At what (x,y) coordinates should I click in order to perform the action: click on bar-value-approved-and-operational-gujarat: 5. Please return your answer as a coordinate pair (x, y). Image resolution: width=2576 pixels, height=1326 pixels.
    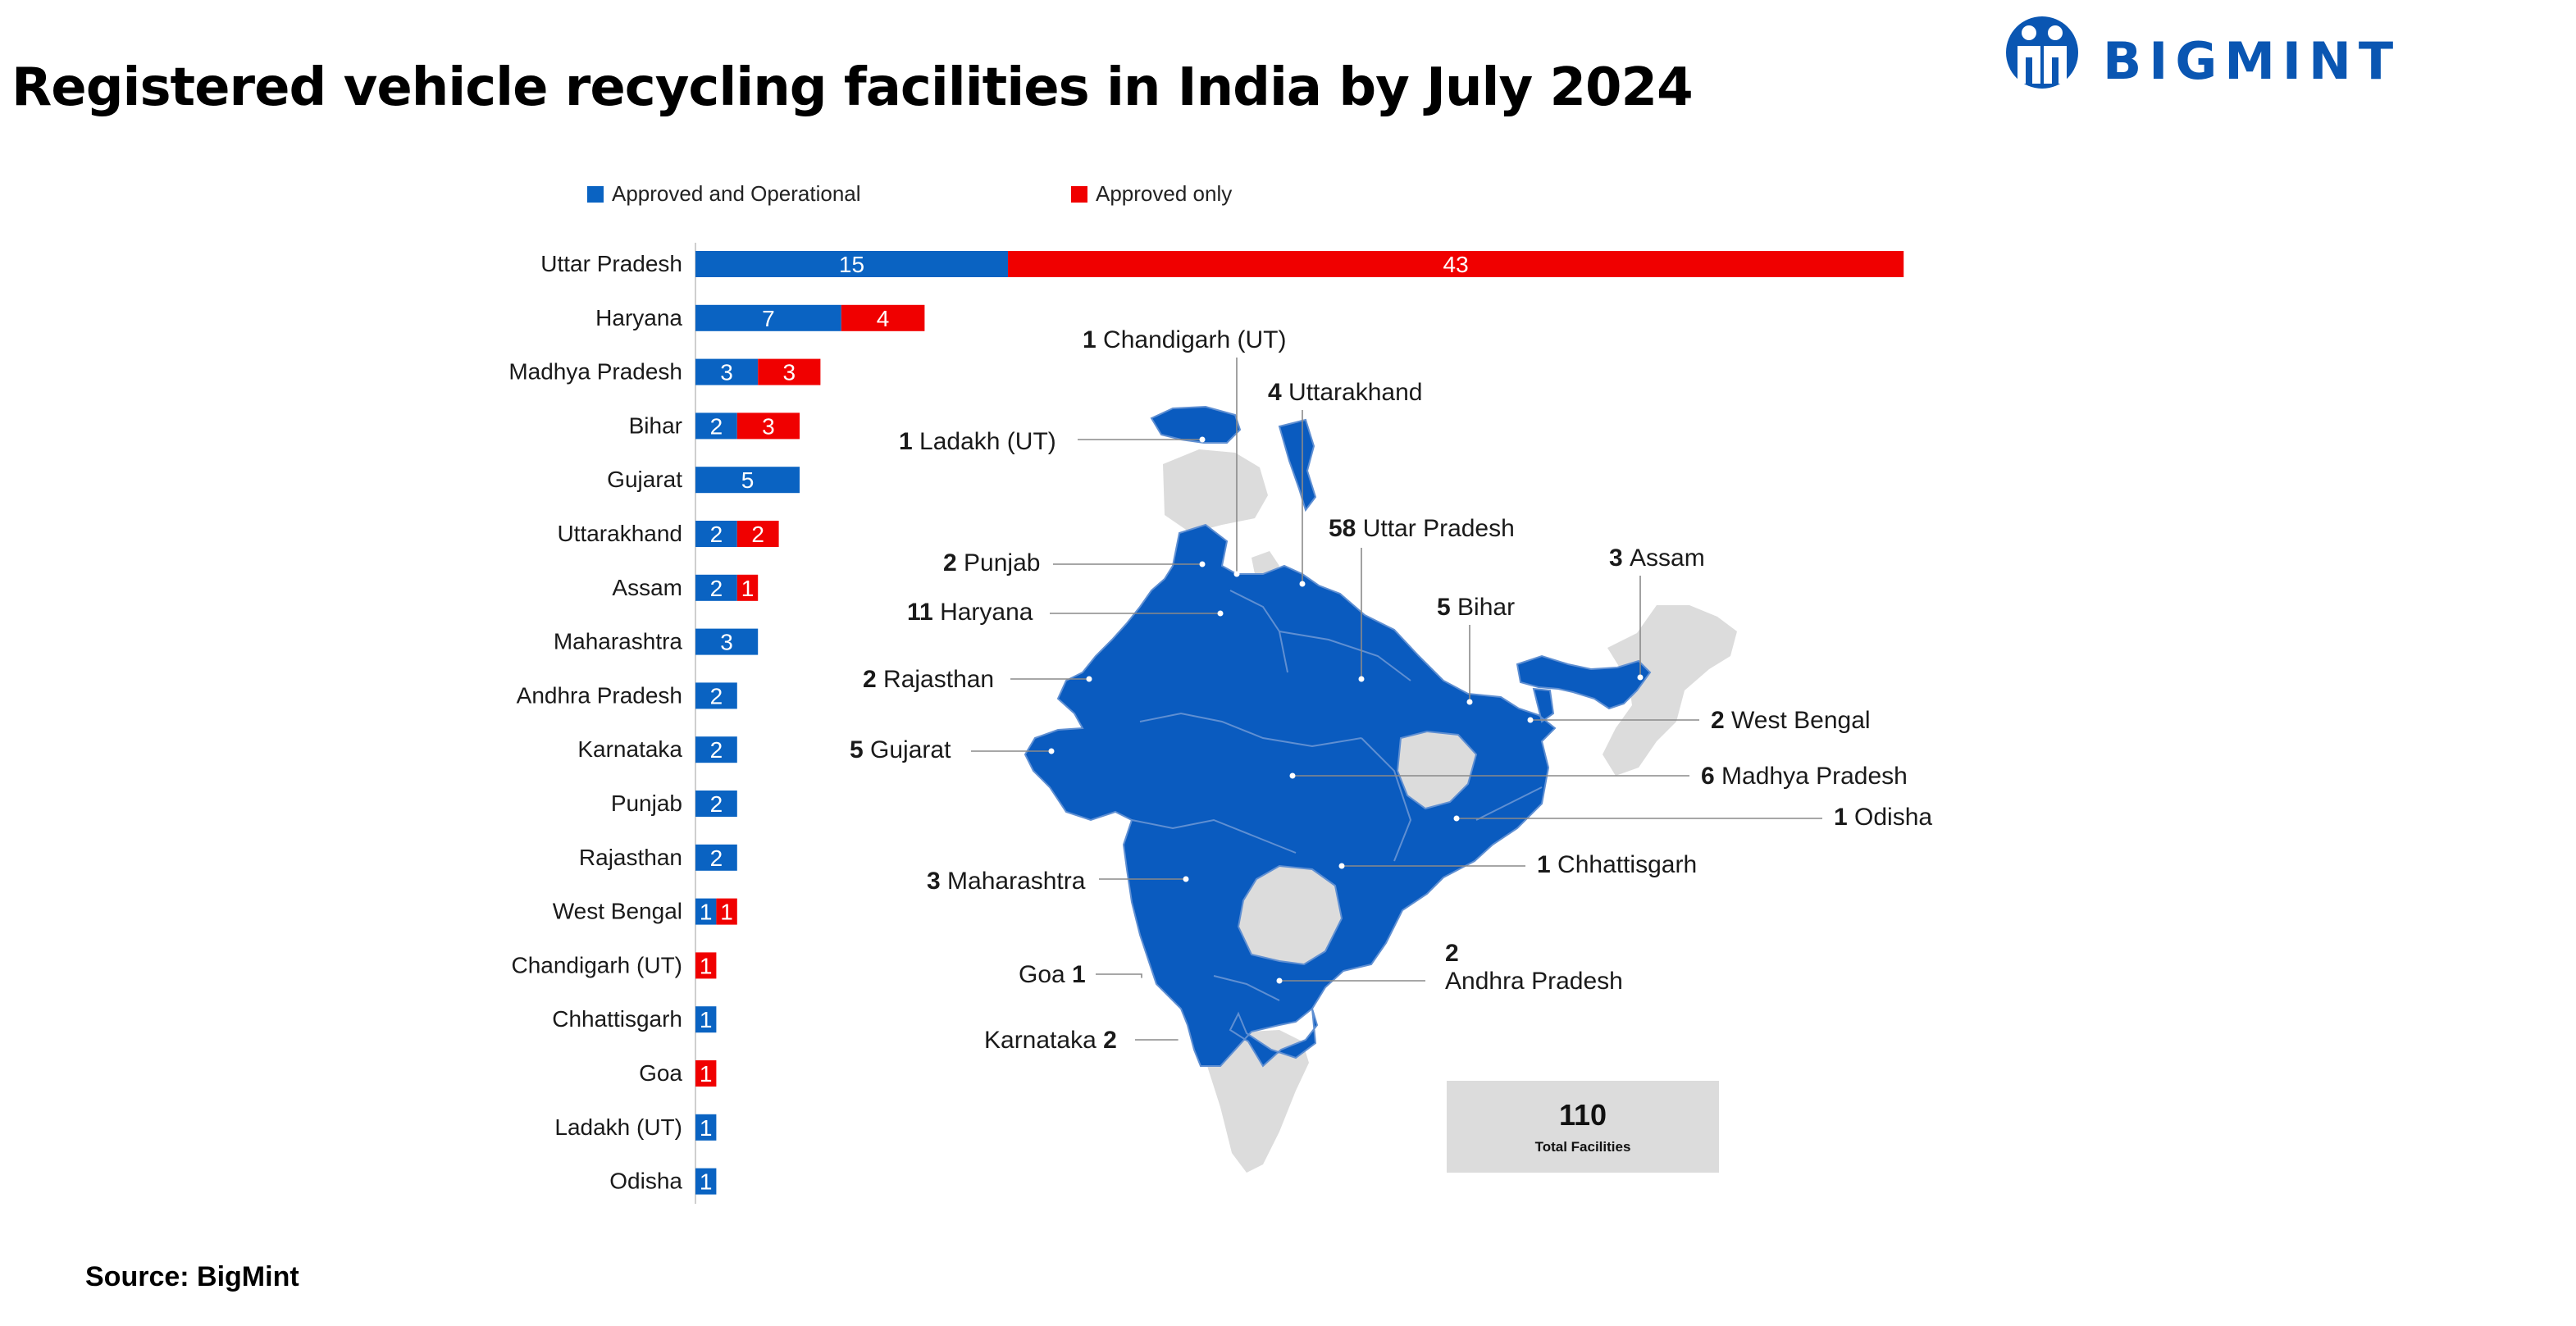
    Looking at the image, I should click on (748, 480).